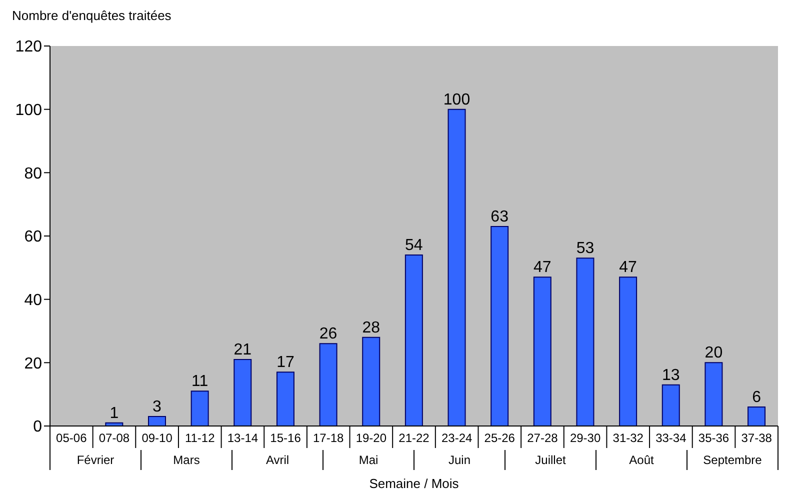 The image size is (792, 501). Describe the element at coordinates (550, 460) in the screenshot. I see `text: Juillet` at that location.